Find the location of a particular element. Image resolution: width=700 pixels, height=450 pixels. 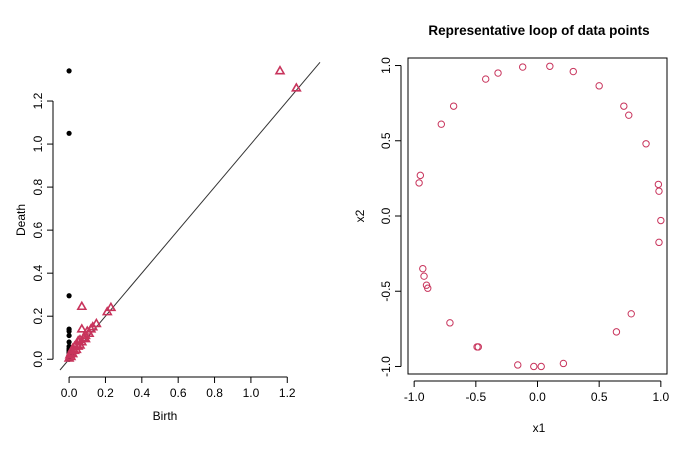

right-x-tick-labels: -1.0 -0.5 0.0 0.5 1.0 is located at coordinates (537, 397).